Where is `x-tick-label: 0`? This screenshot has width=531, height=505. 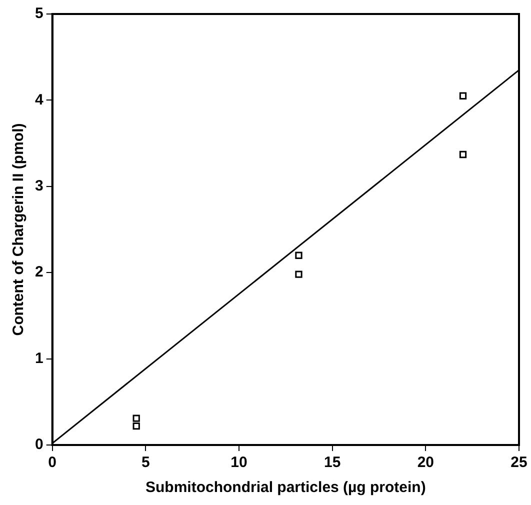
x-tick-label: 0 is located at coordinates (52, 463).